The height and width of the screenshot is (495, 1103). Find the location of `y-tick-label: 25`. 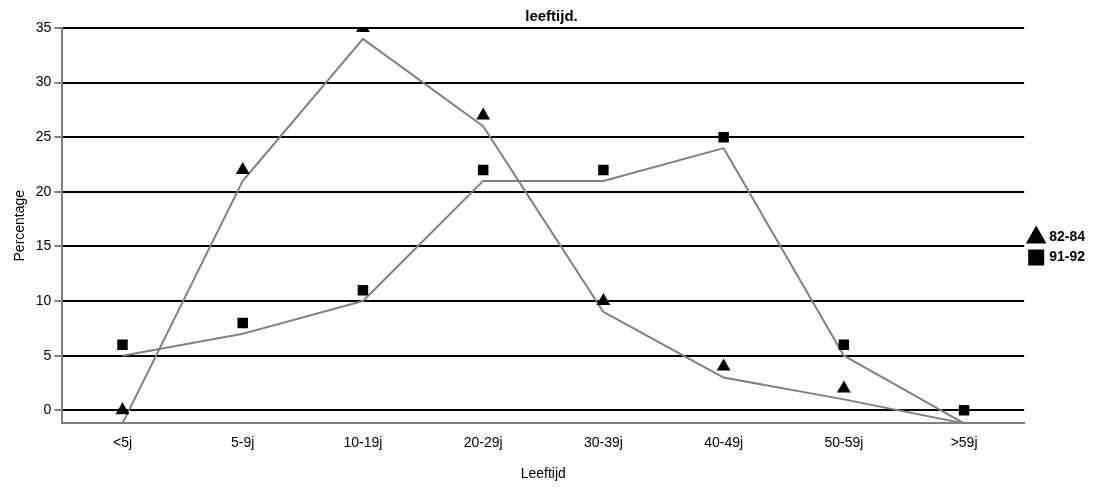

y-tick-label: 25 is located at coordinates (43, 136).